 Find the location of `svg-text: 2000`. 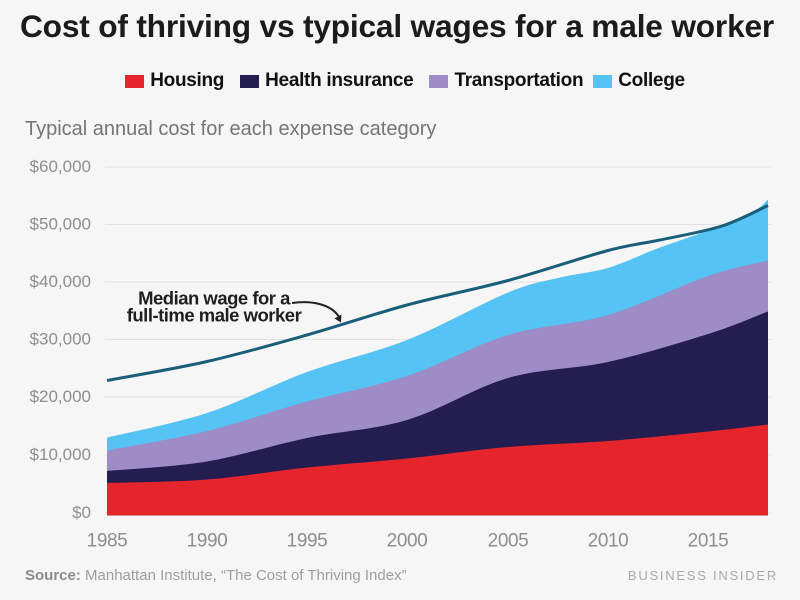

svg-text: 2000 is located at coordinates (407, 540).